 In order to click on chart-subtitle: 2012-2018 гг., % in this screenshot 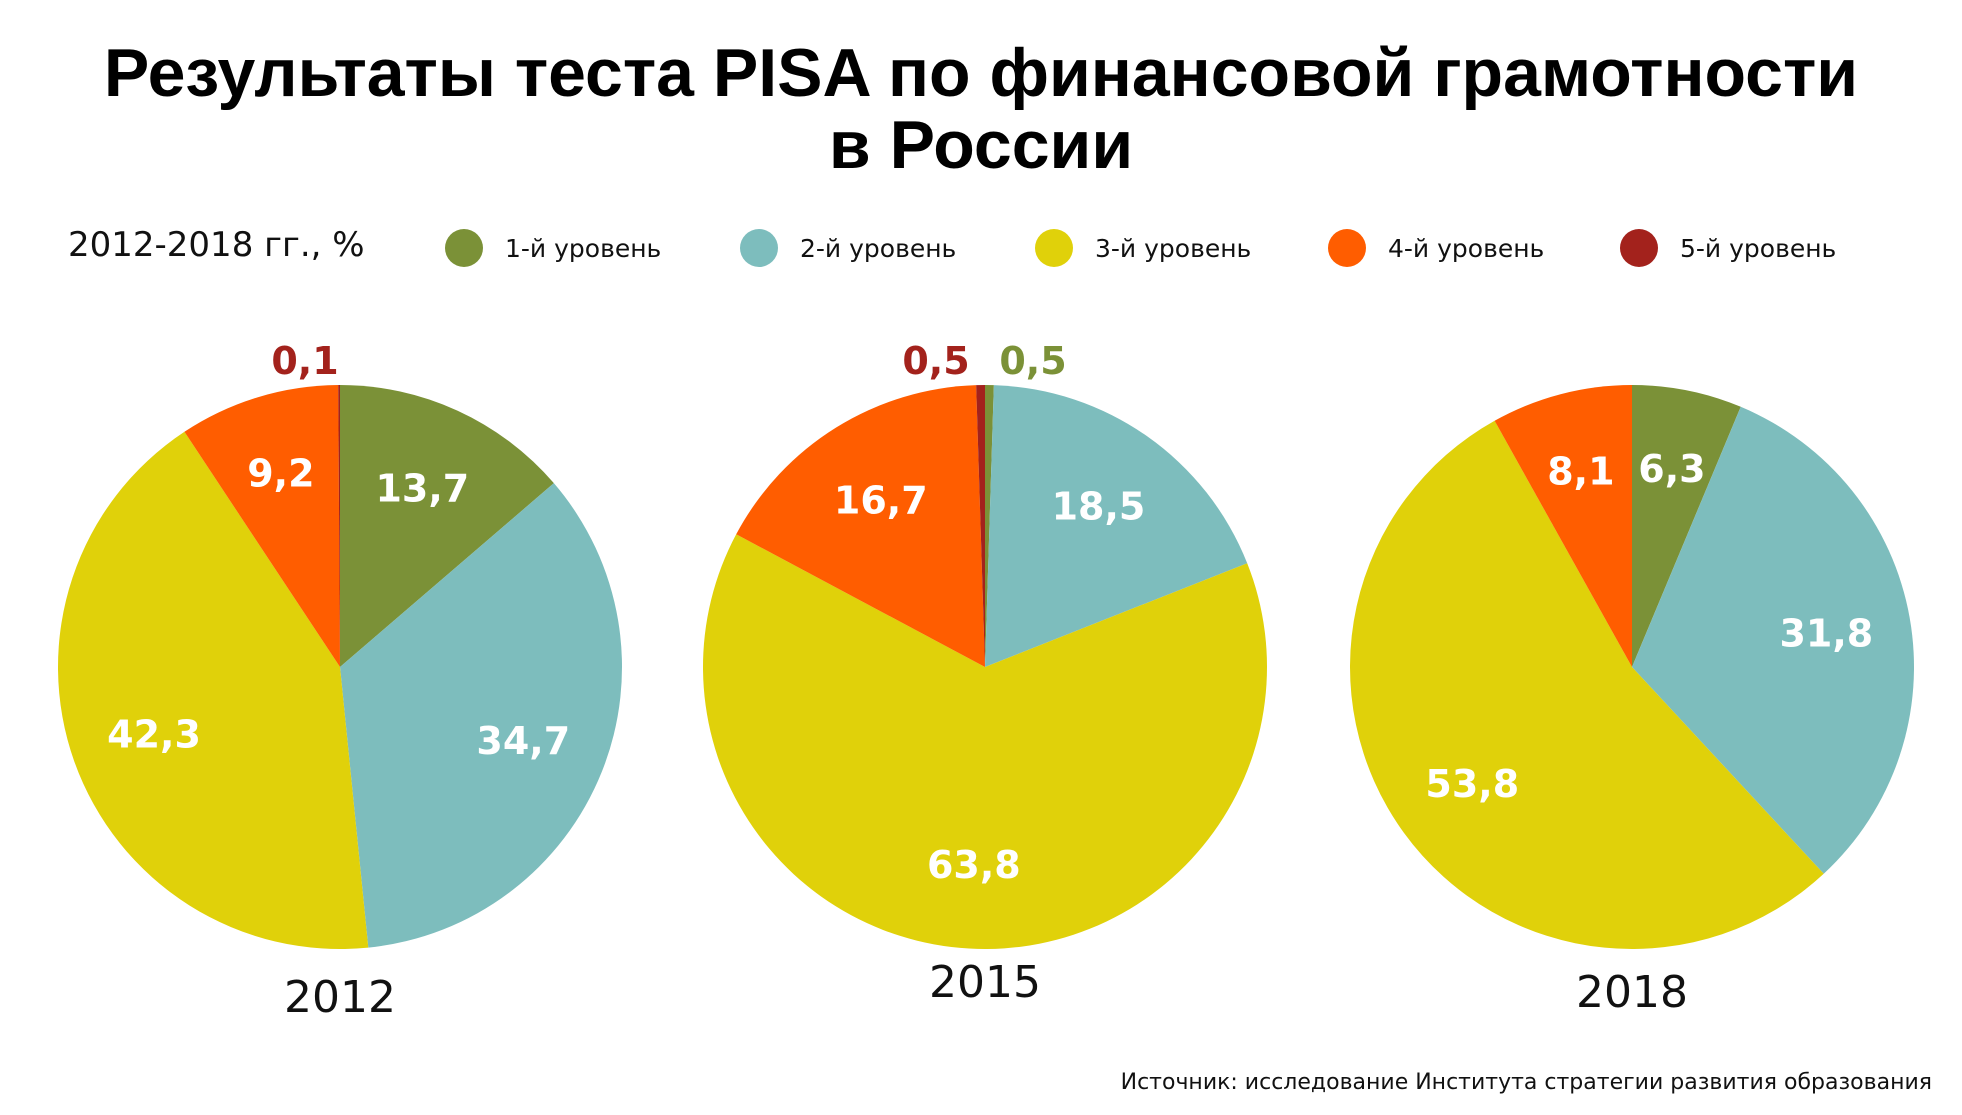, I will do `click(216, 245)`.